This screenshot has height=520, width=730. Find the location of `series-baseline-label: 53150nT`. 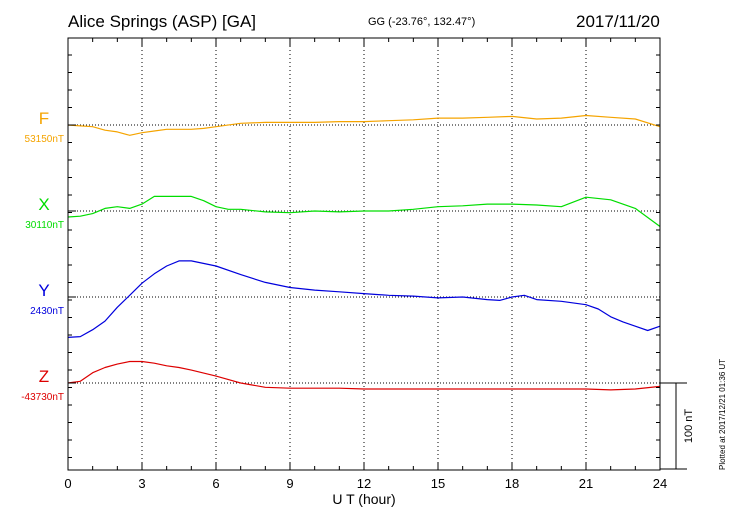

series-baseline-label: 53150nT is located at coordinates (44, 139).